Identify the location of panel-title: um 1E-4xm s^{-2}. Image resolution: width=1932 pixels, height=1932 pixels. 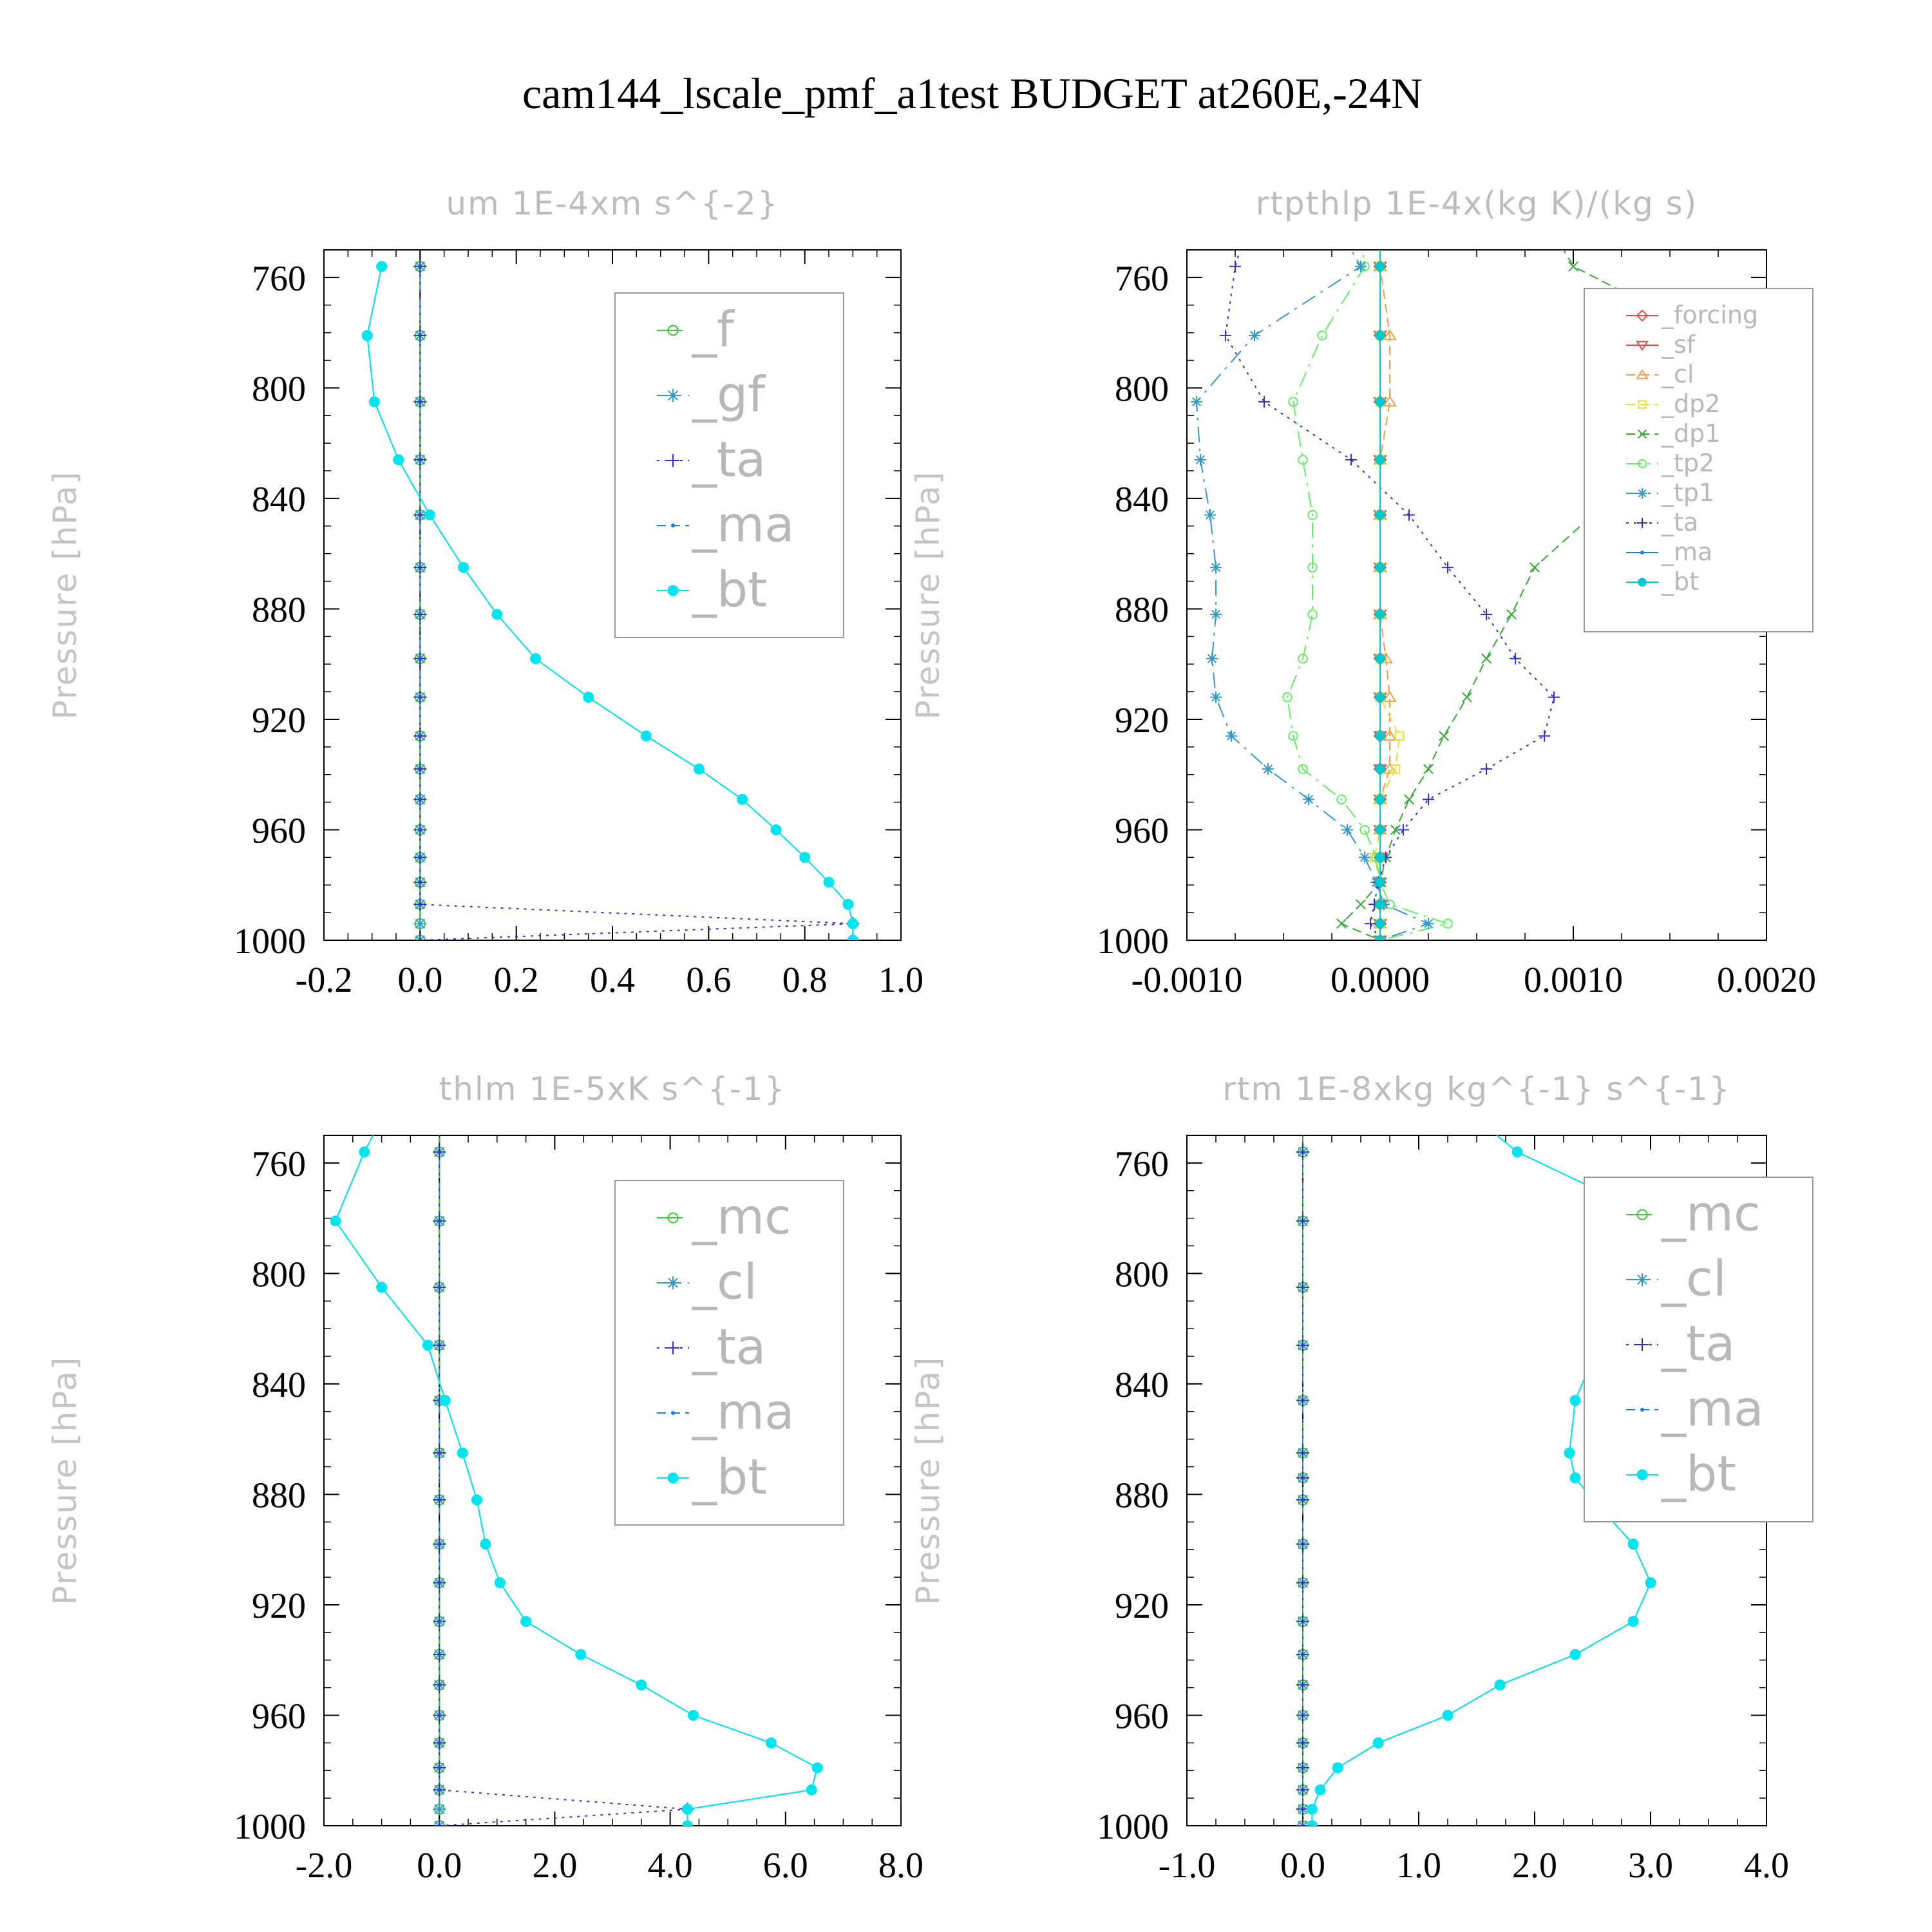
(612, 203).